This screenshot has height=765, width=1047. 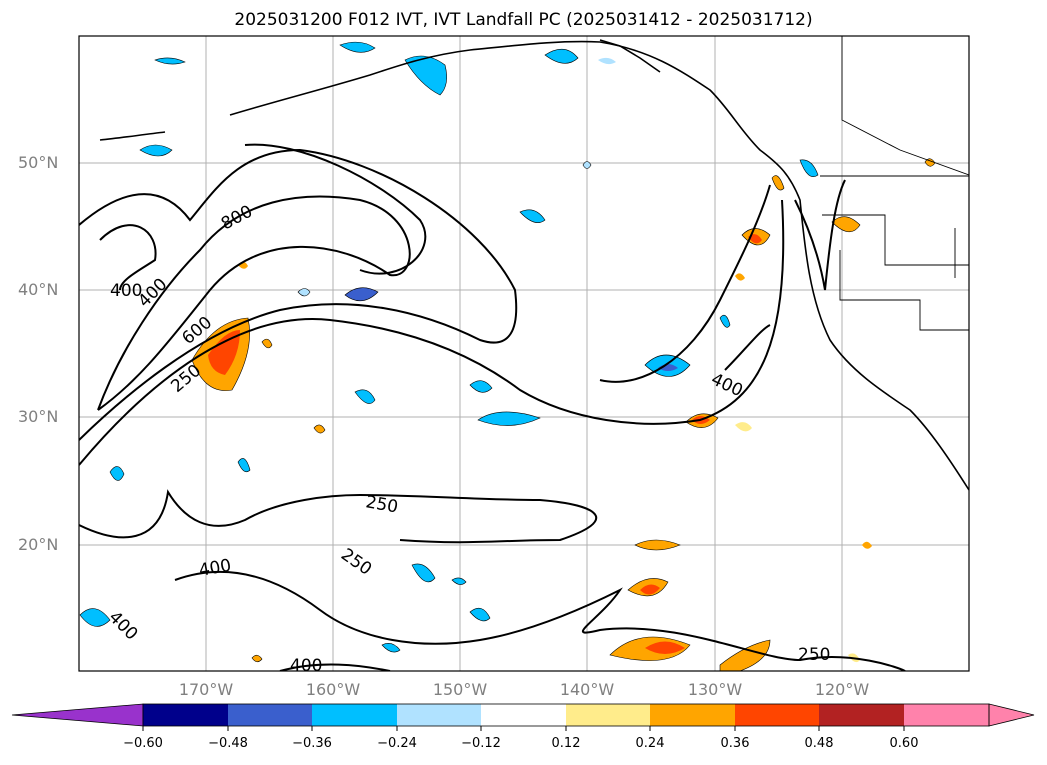 What do you see at coordinates (650, 743) in the screenshot?
I see `colorbar-tick-label: 0.24` at bounding box center [650, 743].